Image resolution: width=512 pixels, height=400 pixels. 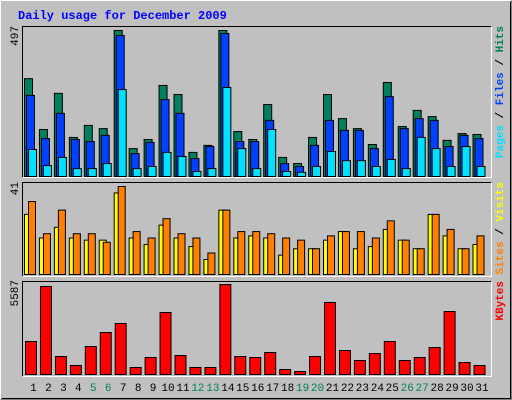 I want to click on x-tick-label: 6, so click(x=108, y=389).